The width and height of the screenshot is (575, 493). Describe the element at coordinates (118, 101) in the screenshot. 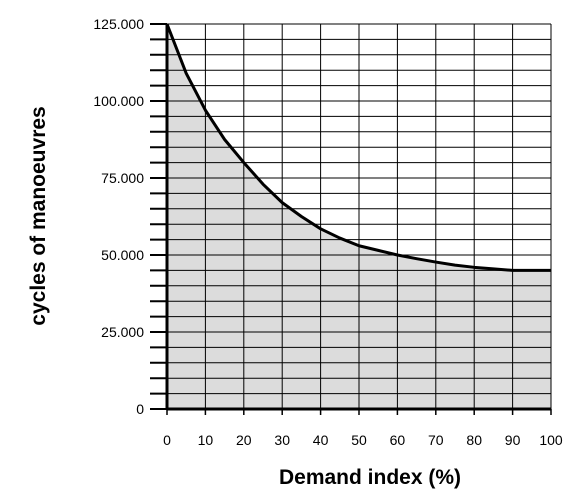

I see `y-tick-label-100000: 100.000` at that location.